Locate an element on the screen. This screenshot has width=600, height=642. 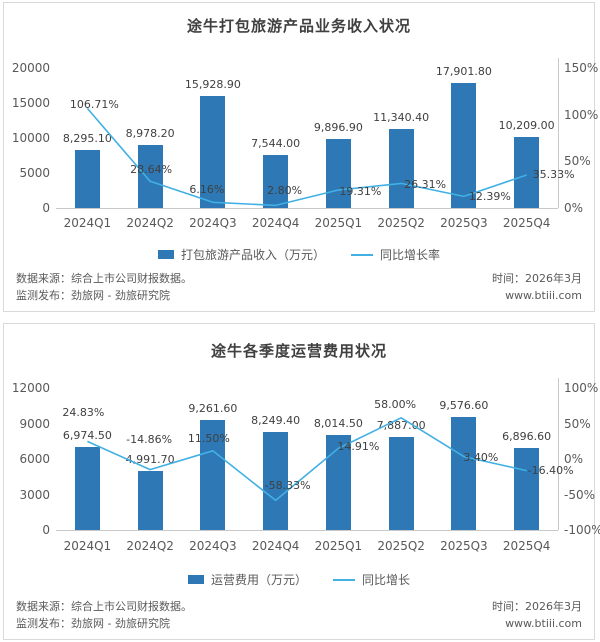
line-point-label: 28.64% is located at coordinates (151, 170).